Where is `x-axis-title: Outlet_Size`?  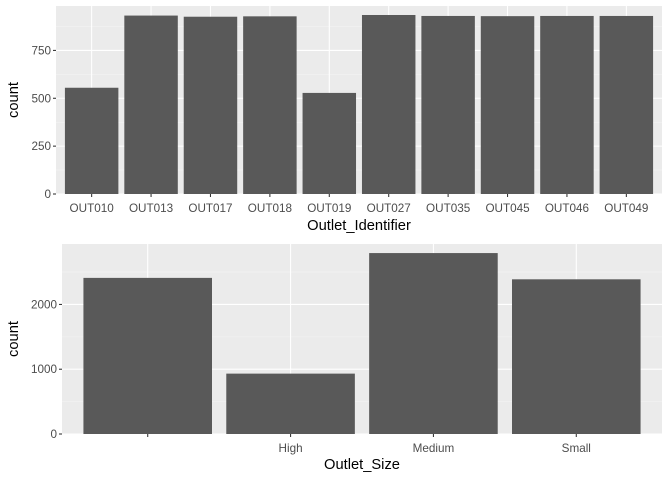 x-axis-title: Outlet_Size is located at coordinates (362, 465).